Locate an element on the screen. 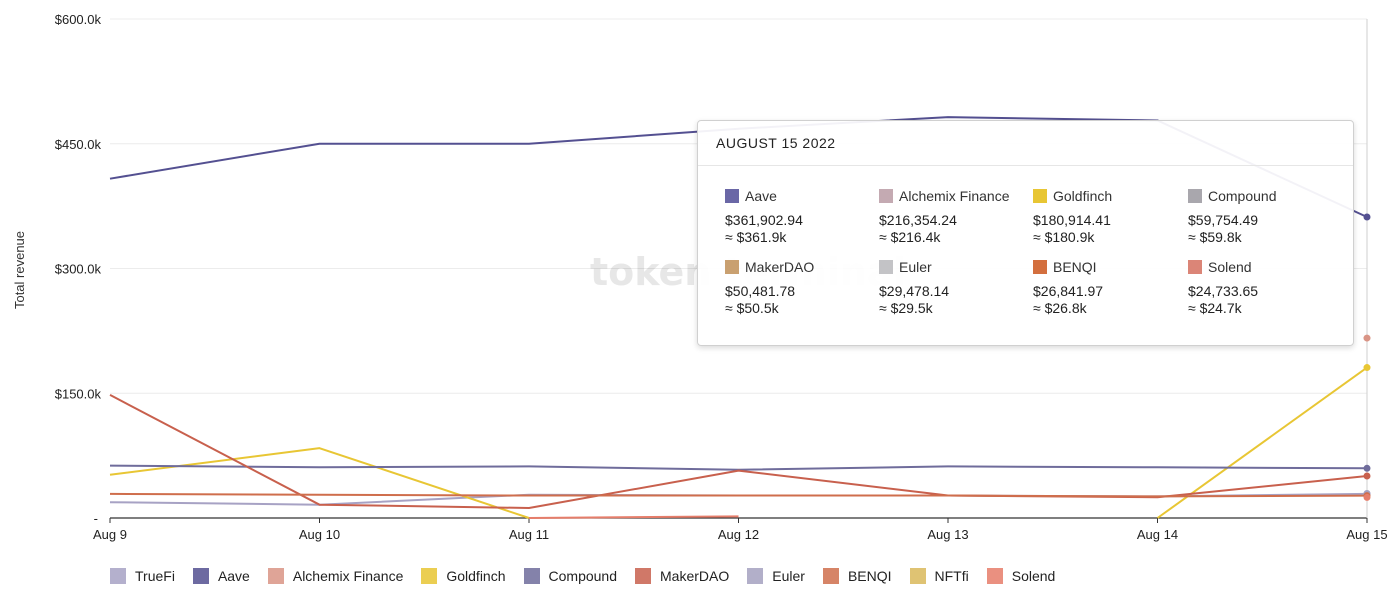  tooltip-item-header: Compound is located at coordinates (1263, 196).